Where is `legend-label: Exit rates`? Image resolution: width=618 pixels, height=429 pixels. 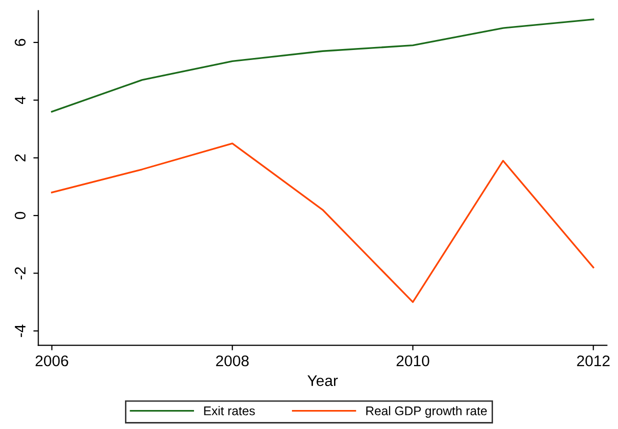 legend-label: Exit rates is located at coordinates (229, 411).